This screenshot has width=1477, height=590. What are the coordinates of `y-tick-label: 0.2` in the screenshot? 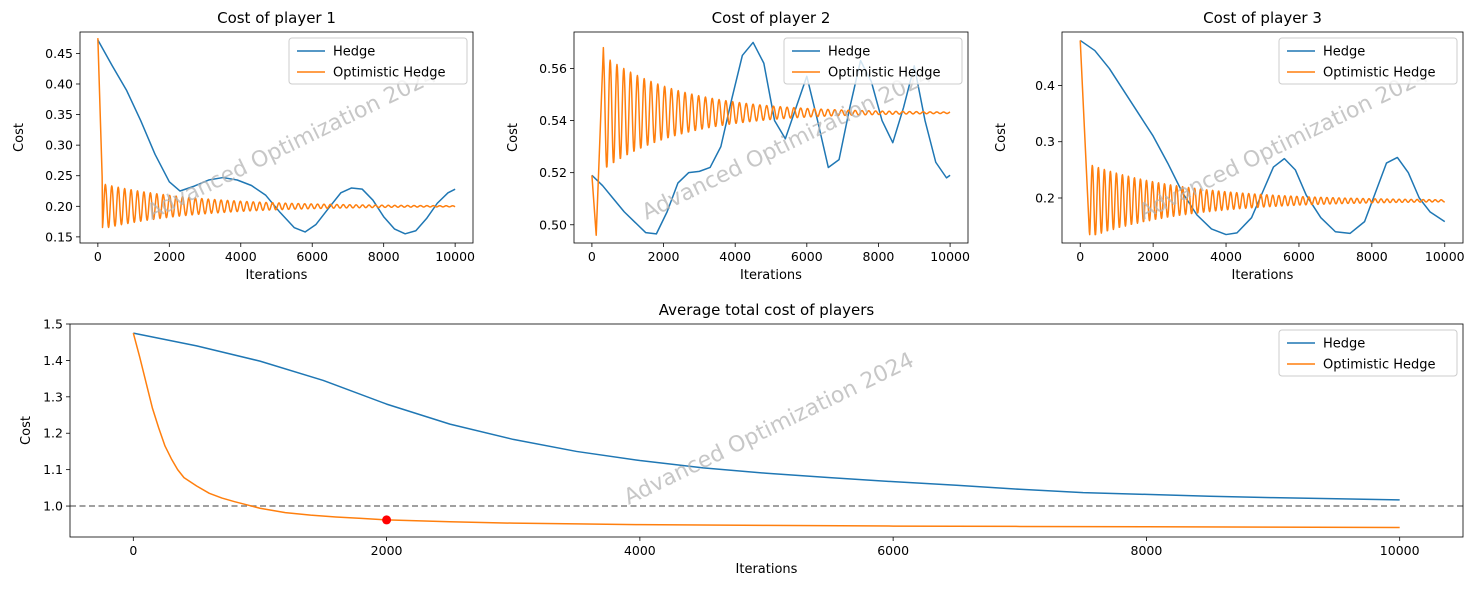 It's located at (1045, 197).